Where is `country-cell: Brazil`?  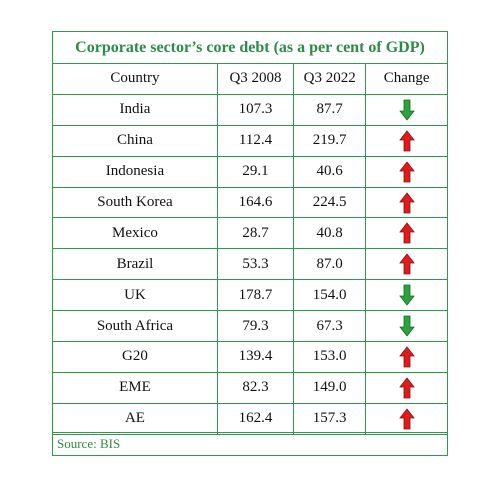
country-cell: Brazil is located at coordinates (135, 264).